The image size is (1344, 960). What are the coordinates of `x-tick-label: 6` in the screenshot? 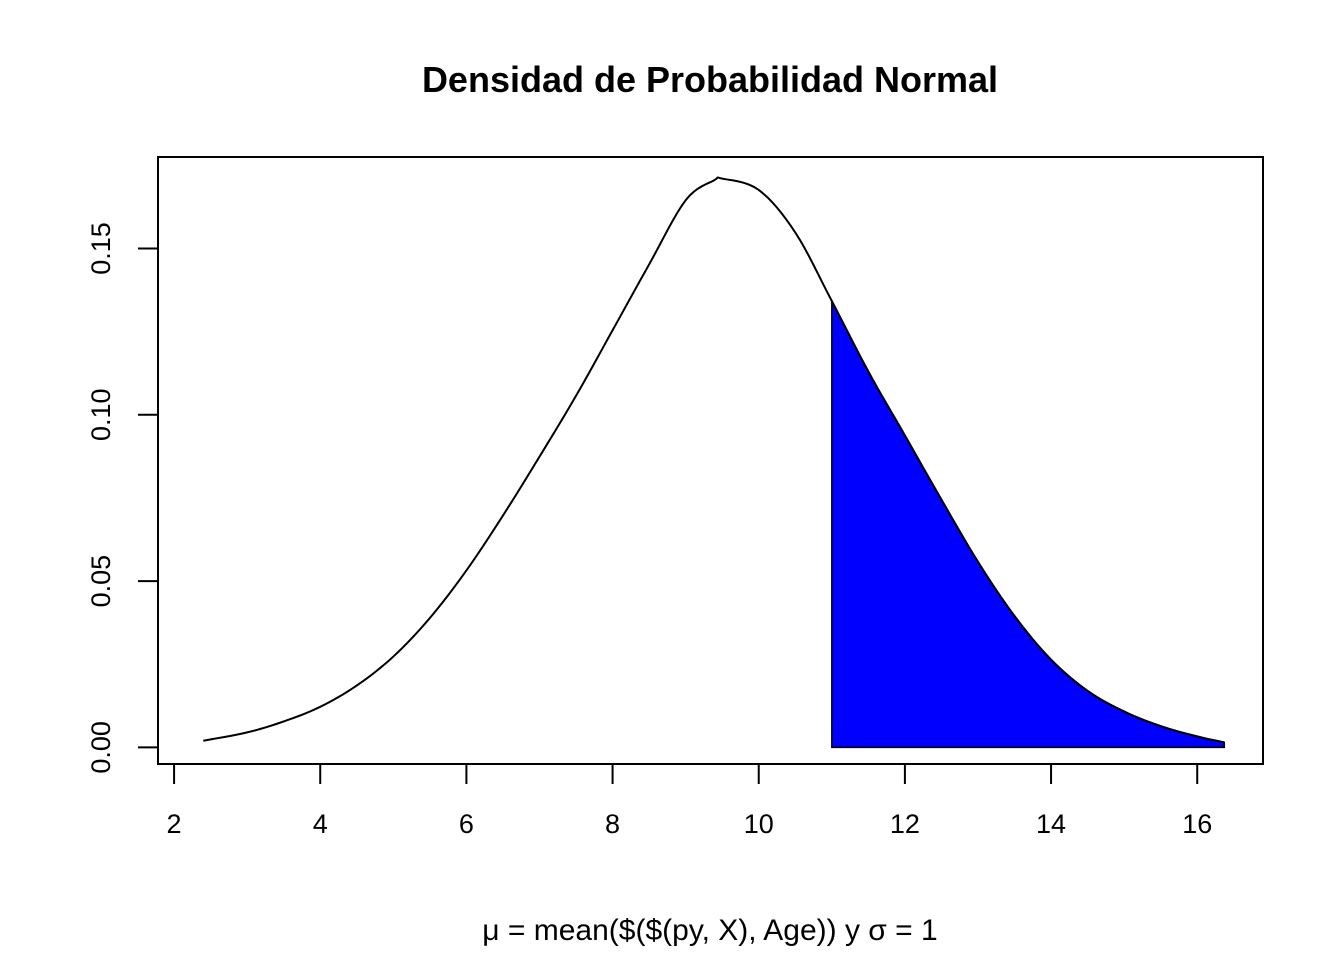 It's located at (466, 824).